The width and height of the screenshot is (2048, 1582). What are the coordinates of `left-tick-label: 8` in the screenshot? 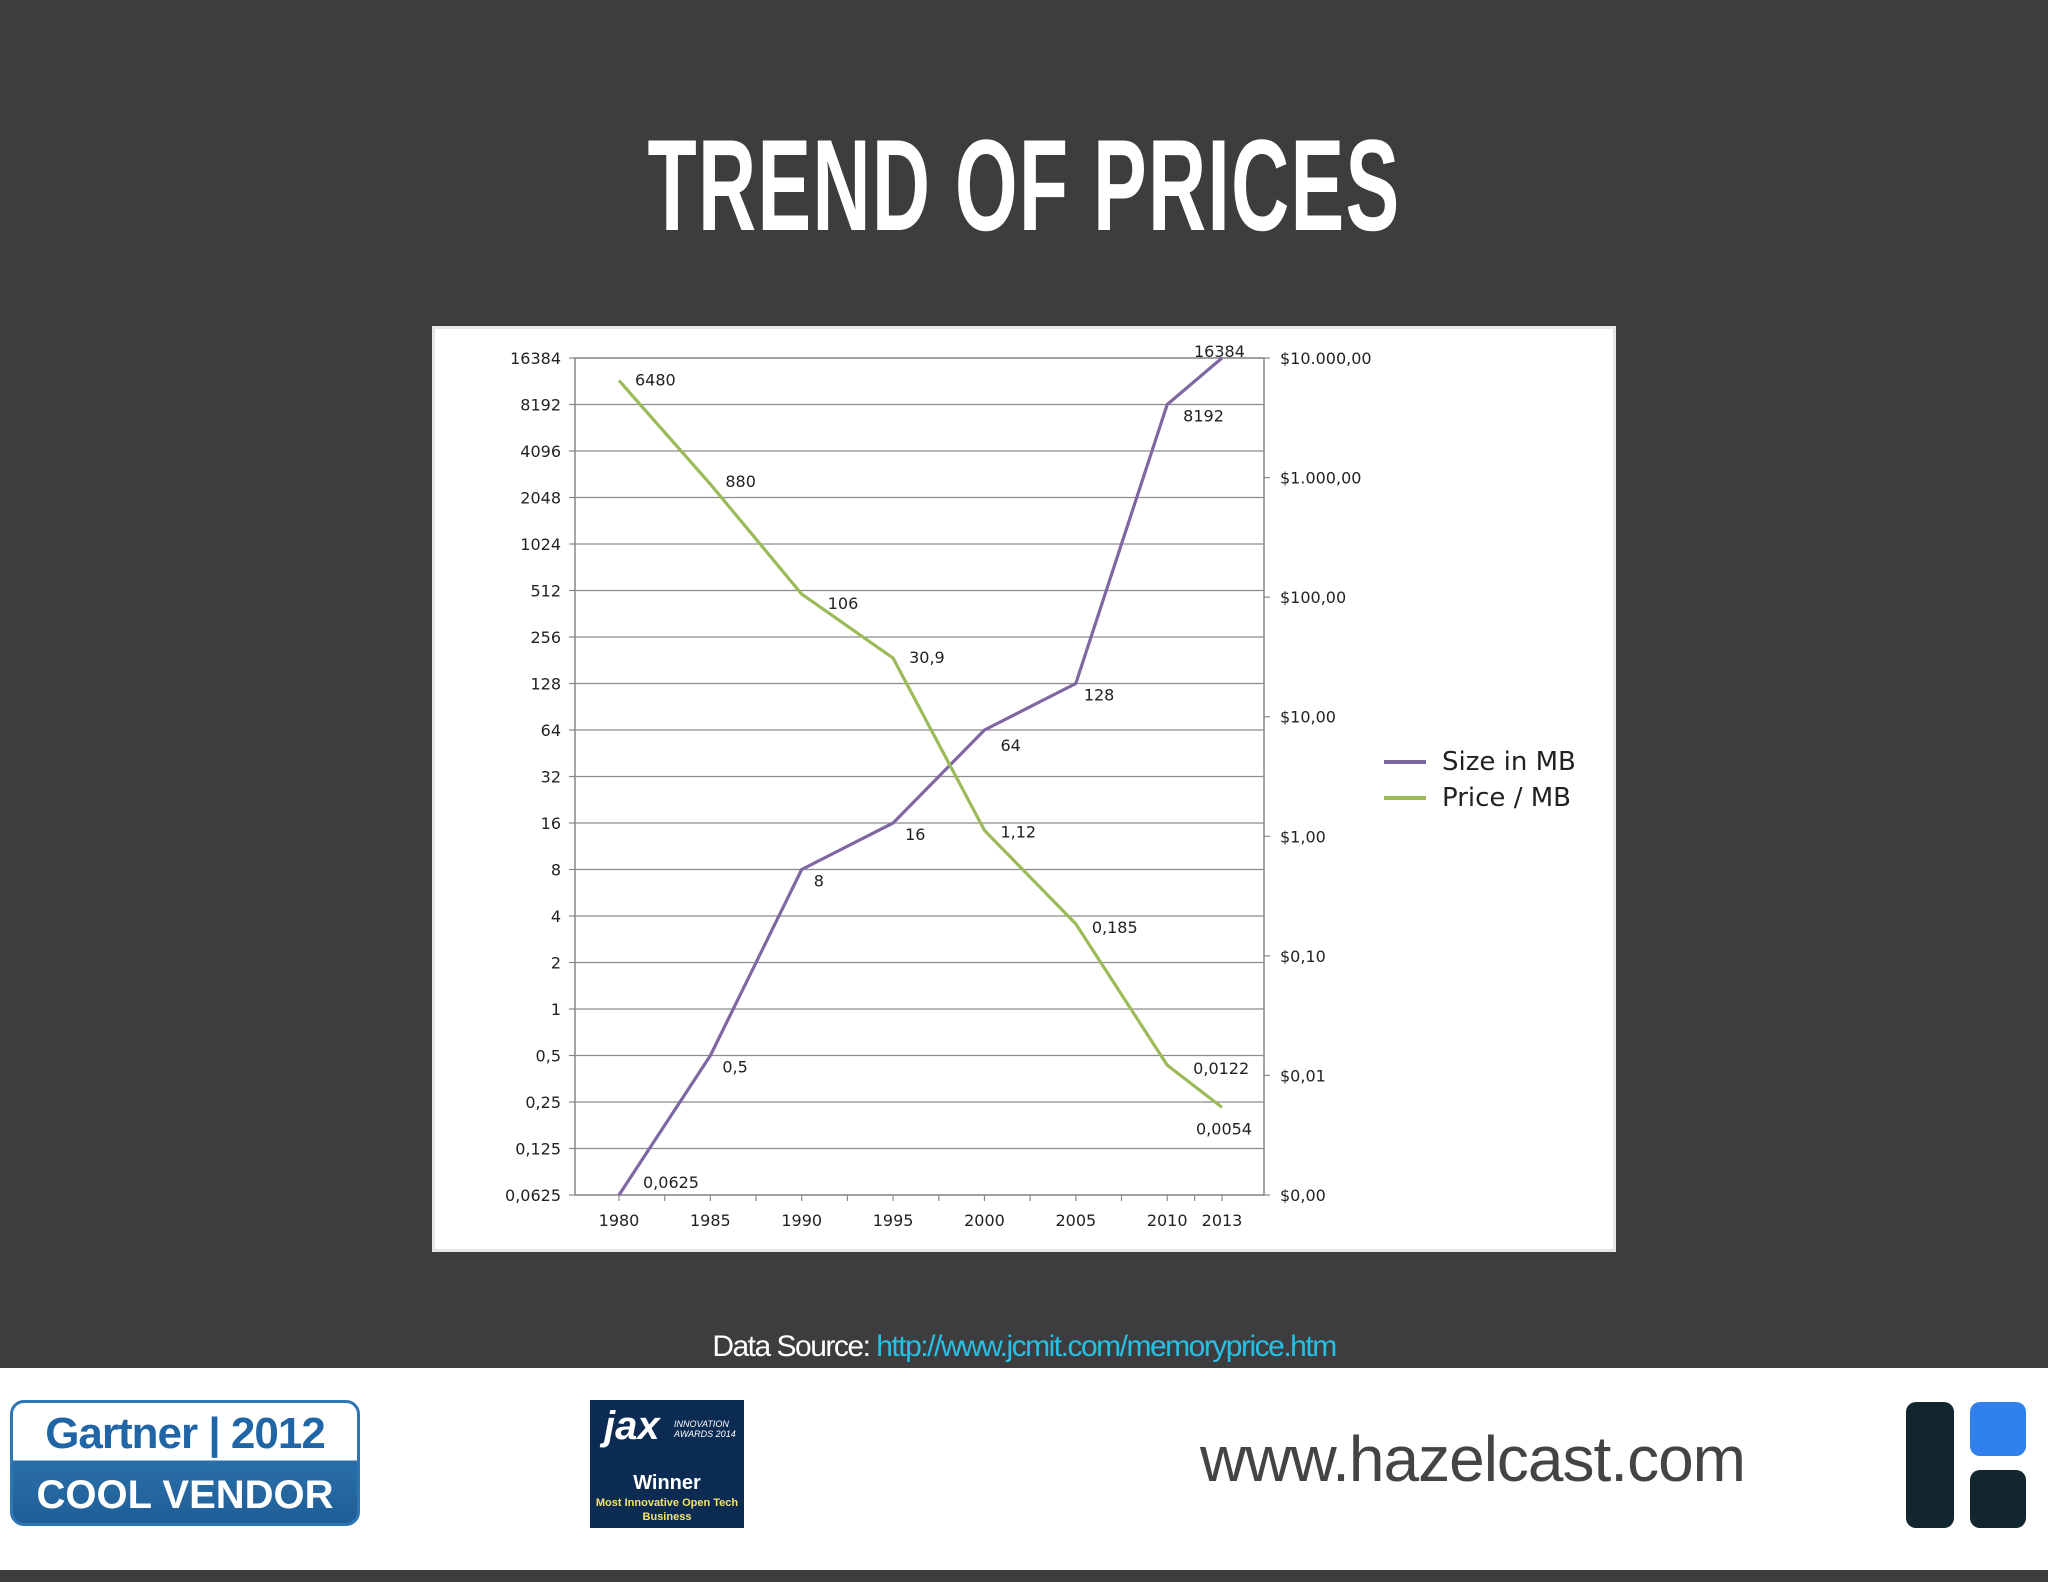 It's located at (556, 870).